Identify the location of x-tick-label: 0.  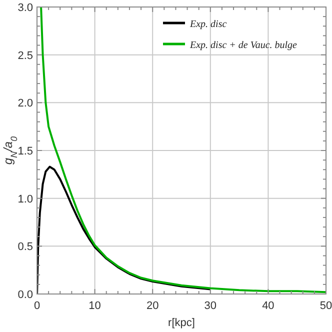
(37, 306).